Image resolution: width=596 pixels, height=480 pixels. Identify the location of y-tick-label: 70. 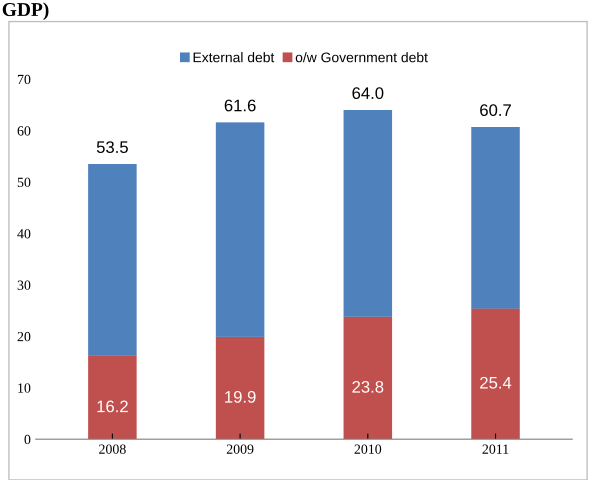
(24, 79).